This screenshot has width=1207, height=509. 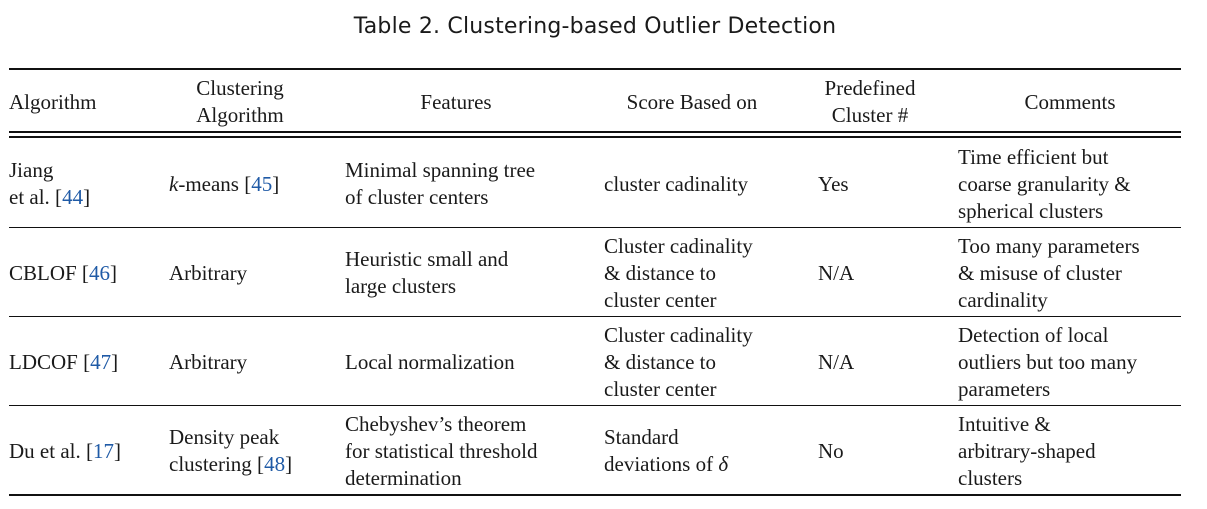 I want to click on header-predefined: Predefined Cluster #, so click(x=870, y=102).